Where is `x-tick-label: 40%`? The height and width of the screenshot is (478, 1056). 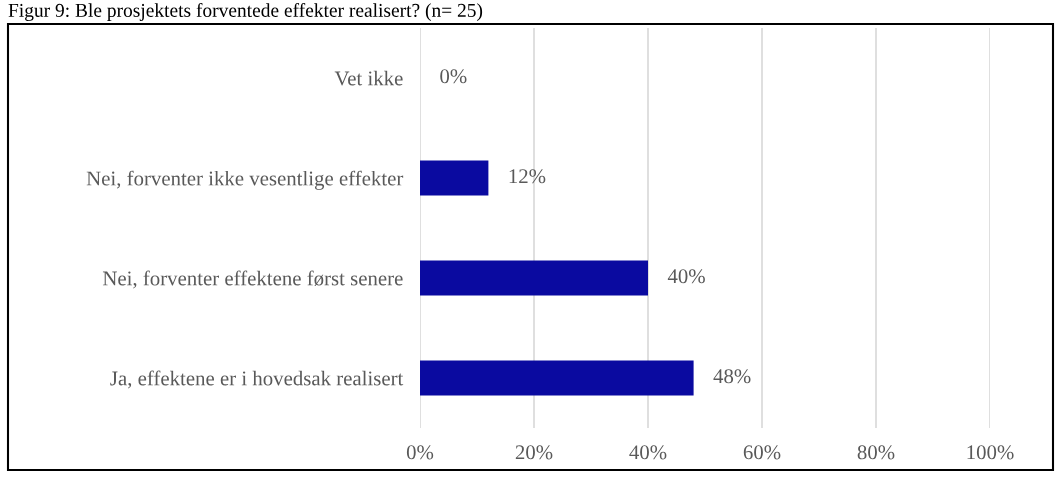
x-tick-label: 40% is located at coordinates (648, 452).